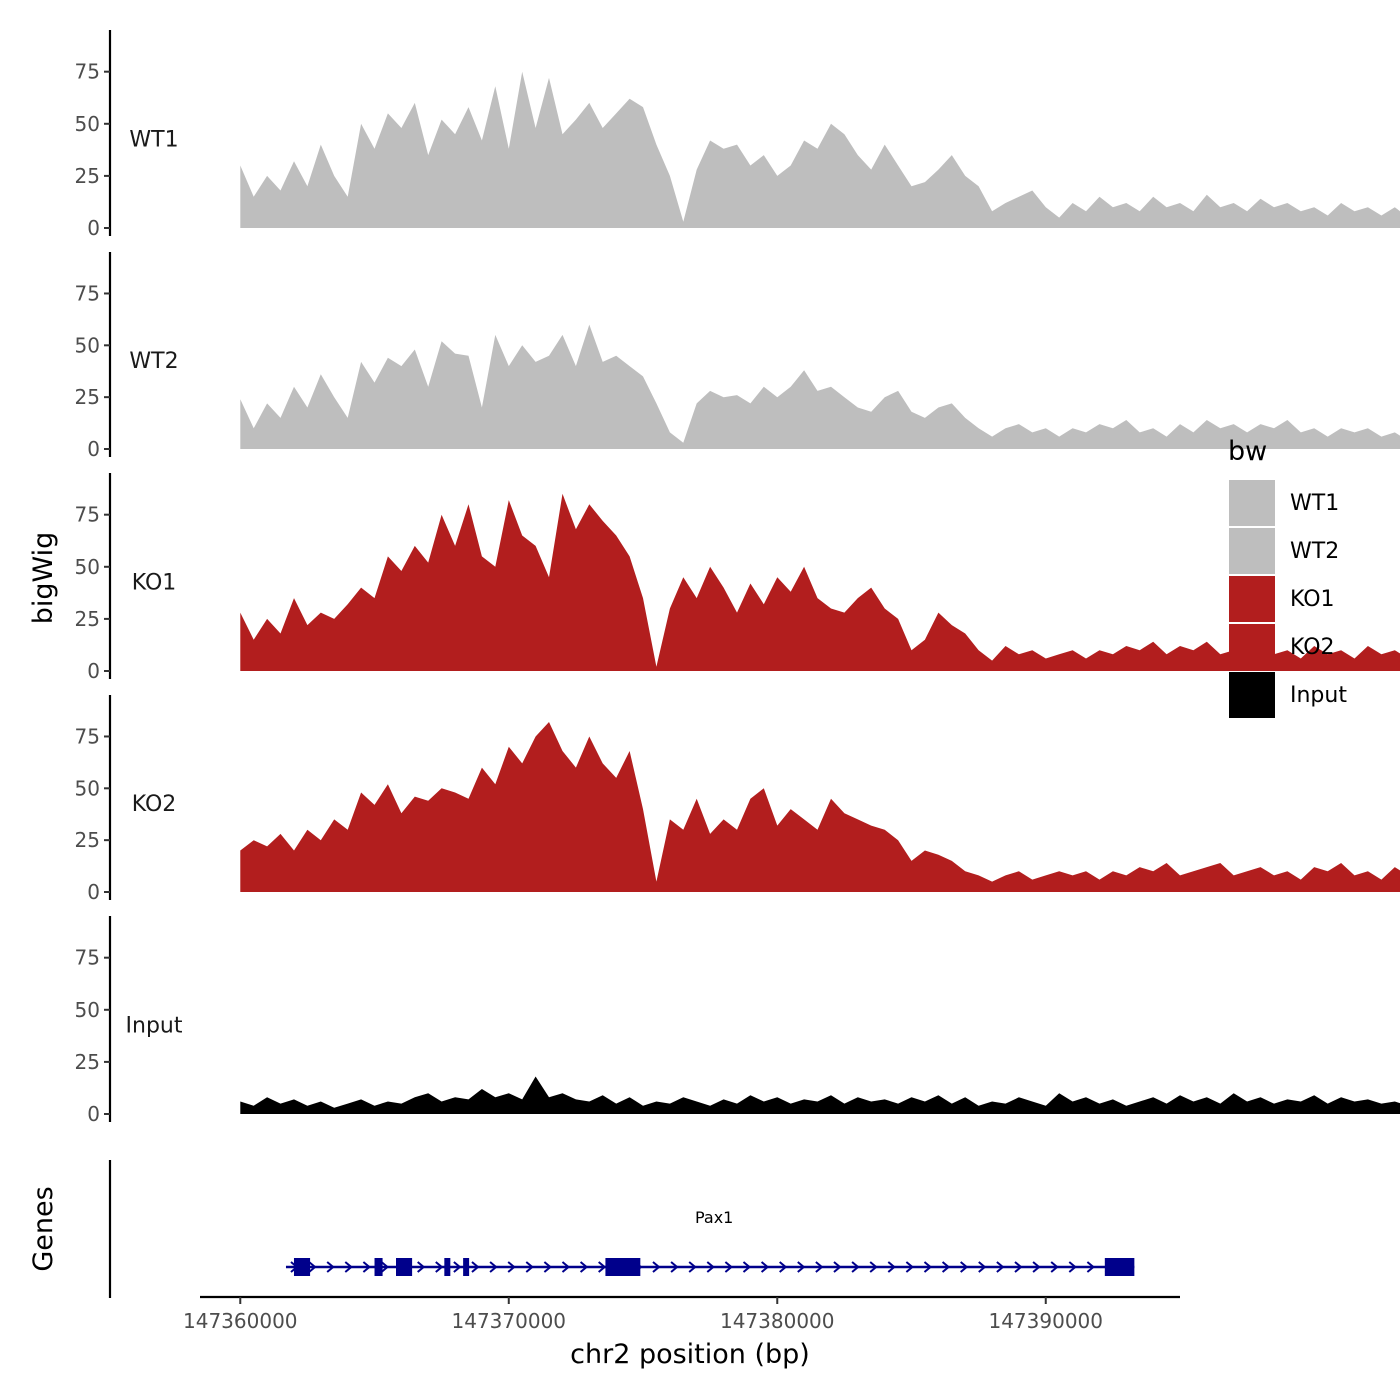 This screenshot has height=1400, width=1400. What do you see at coordinates (820, 582) in the screenshot?
I see `coverage-area-ko1` at bounding box center [820, 582].